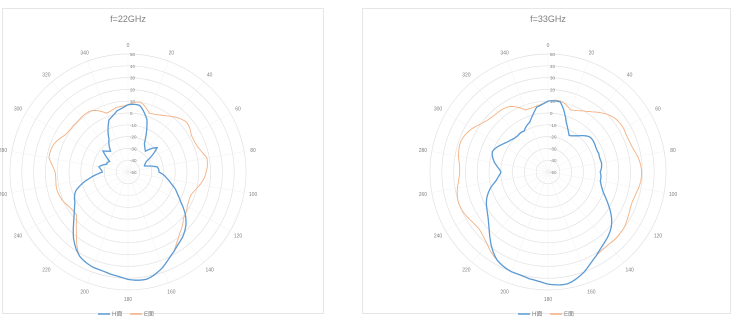  What do you see at coordinates (548, 19) in the screenshot?
I see `chart-title: f=33GHz` at bounding box center [548, 19].